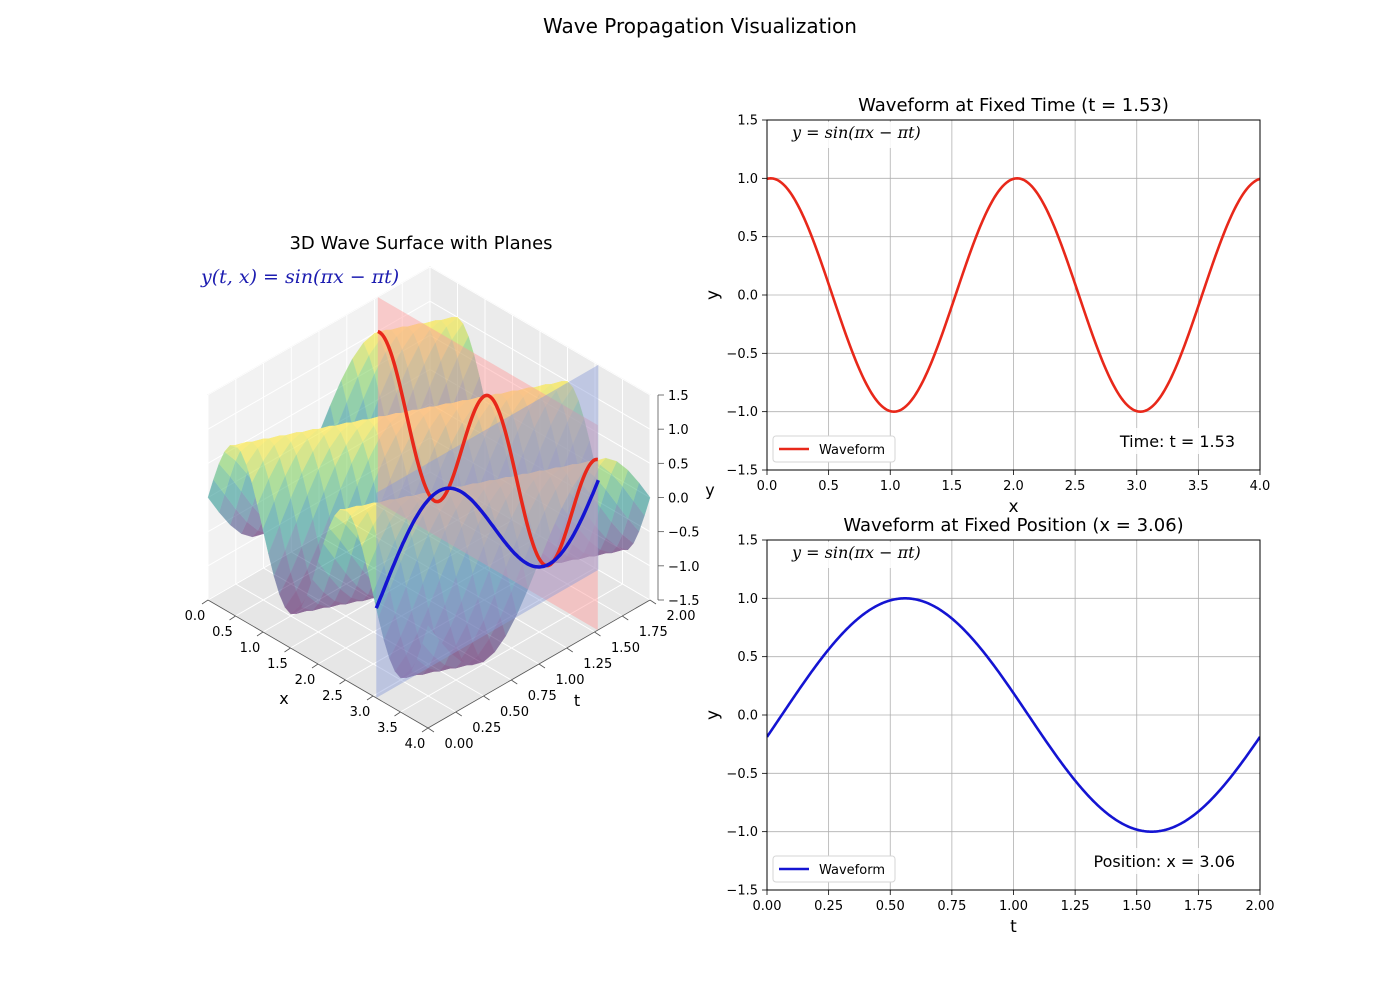 This screenshot has width=1400, height=1000. Describe the element at coordinates (1164, 861) in the screenshot. I see `annotation-label: Position: x = 3.06` at that location.